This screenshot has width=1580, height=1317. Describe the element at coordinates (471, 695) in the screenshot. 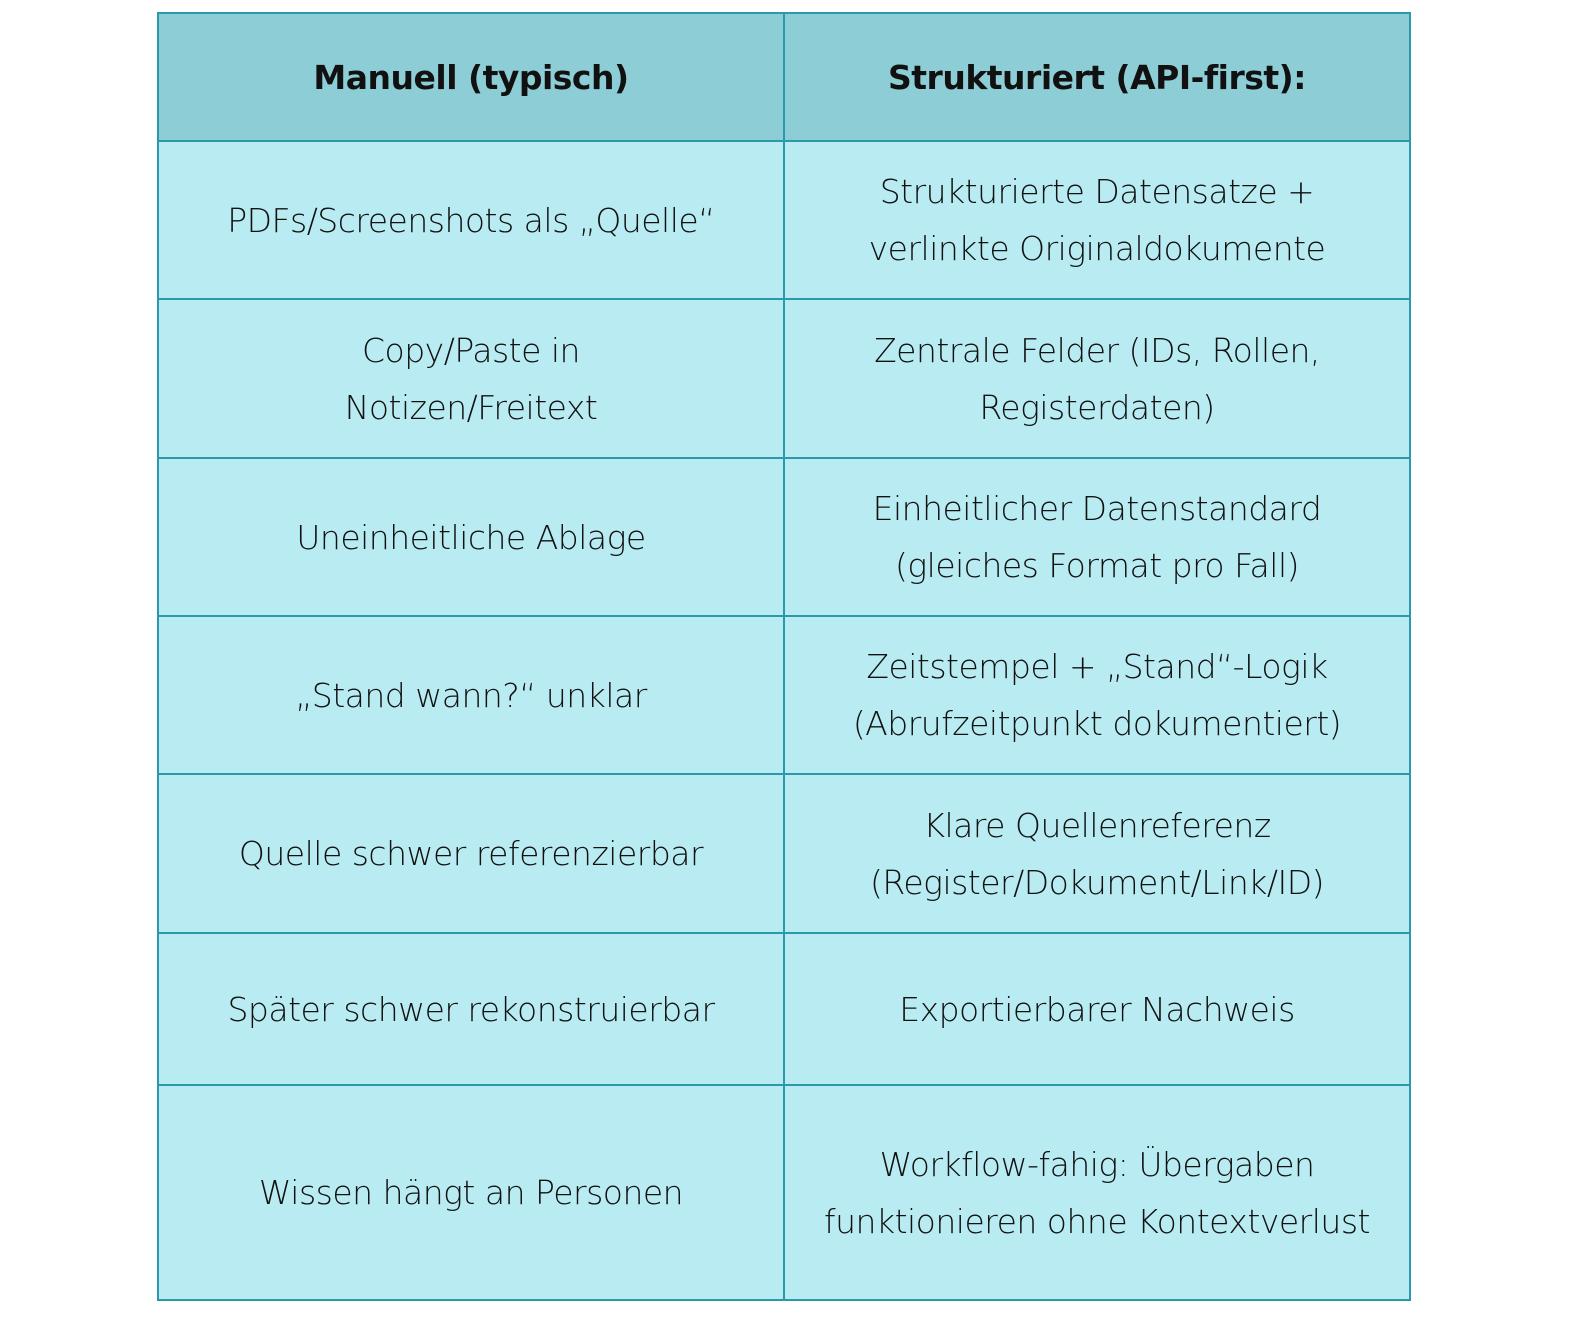

I see `cell-manual: „Stand wann?“ unklar` at that location.